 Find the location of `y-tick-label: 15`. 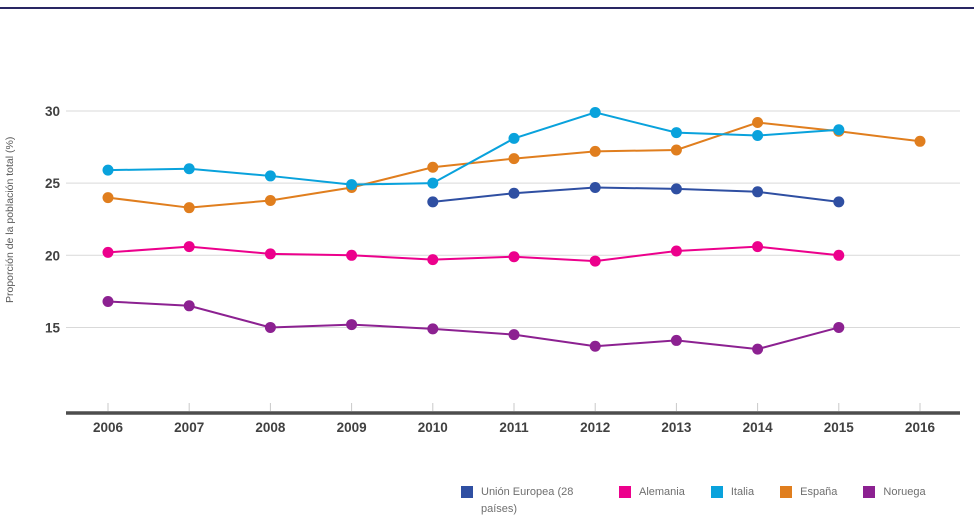

y-tick-label: 15 is located at coordinates (53, 327).